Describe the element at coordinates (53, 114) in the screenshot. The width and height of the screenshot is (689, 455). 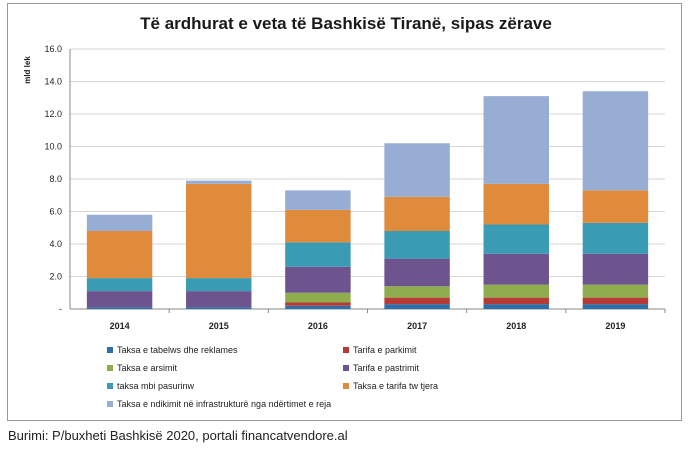
I see `y-tick-label: 12.0` at that location.